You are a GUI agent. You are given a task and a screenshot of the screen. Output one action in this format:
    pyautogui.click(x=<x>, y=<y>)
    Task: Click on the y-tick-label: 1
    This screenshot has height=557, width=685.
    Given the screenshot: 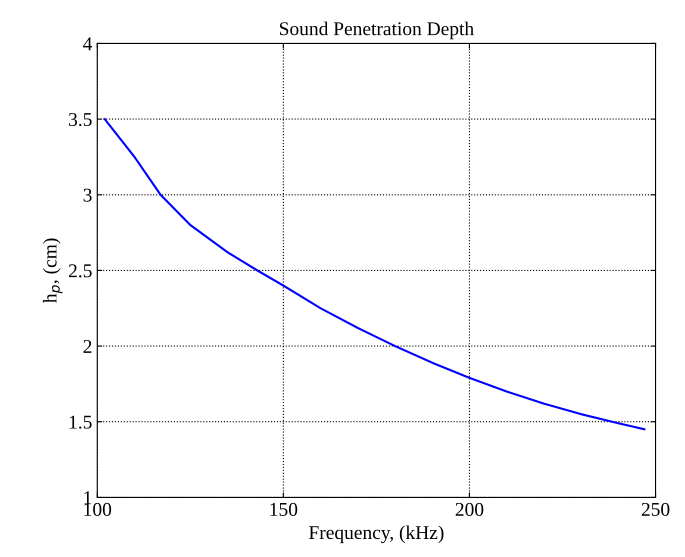 What is the action you would take?
    pyautogui.click(x=88, y=497)
    